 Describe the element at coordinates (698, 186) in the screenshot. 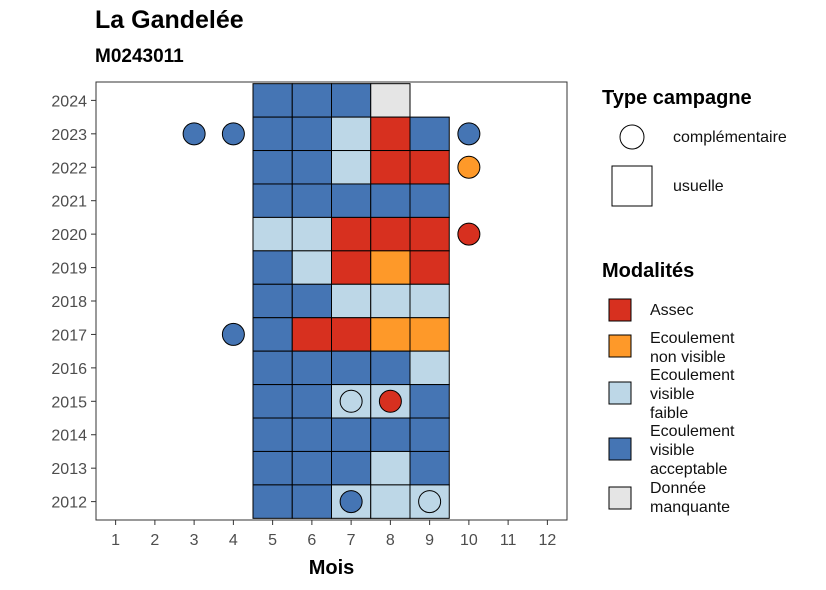

I see `legend-label-usuelle: usuelle` at that location.